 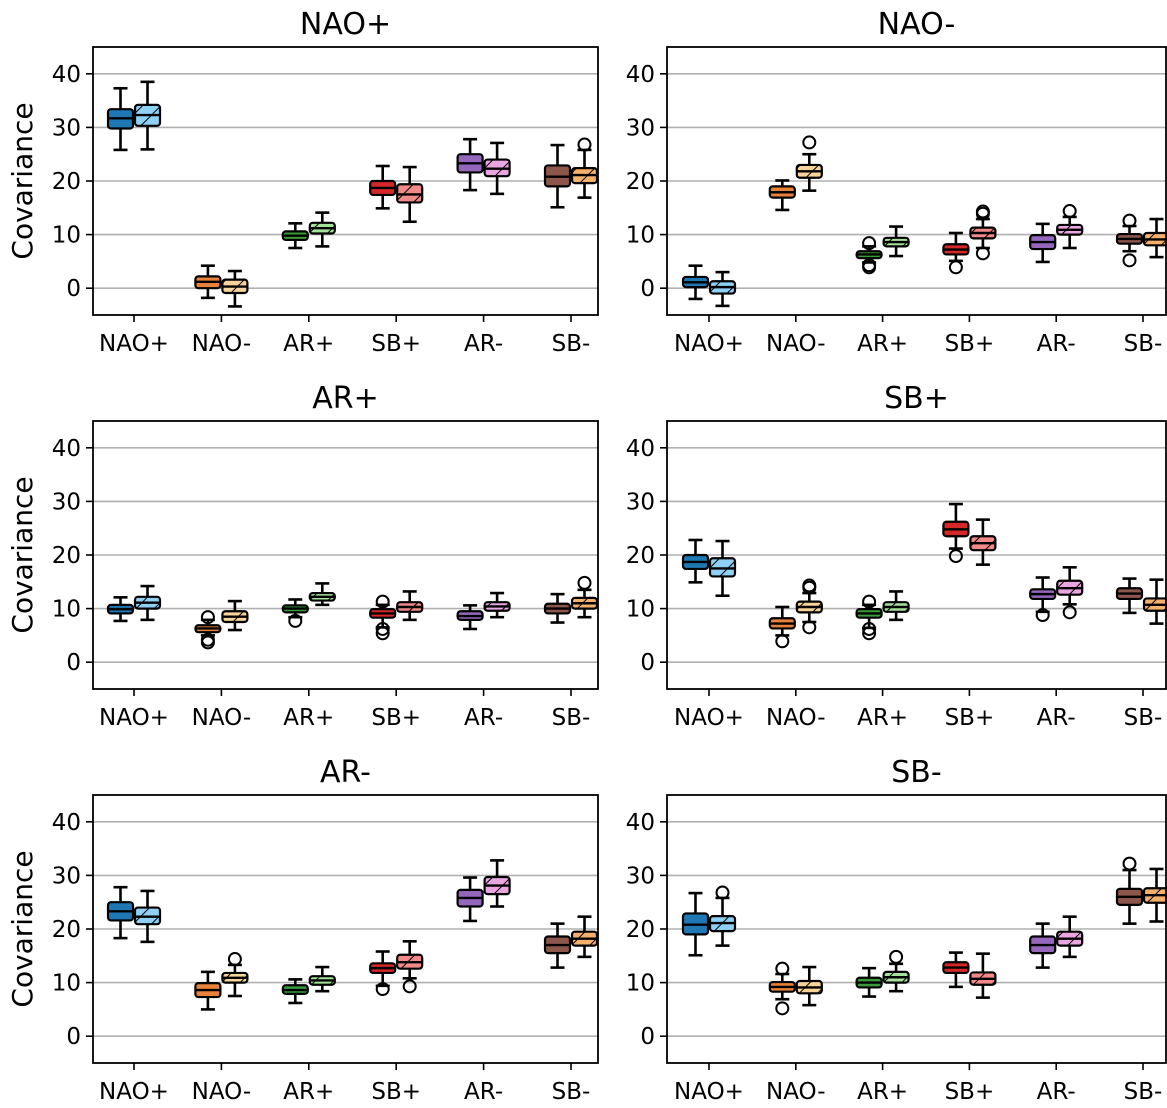 What do you see at coordinates (647, 1037) in the screenshot?
I see `y-tick-label: 0` at bounding box center [647, 1037].